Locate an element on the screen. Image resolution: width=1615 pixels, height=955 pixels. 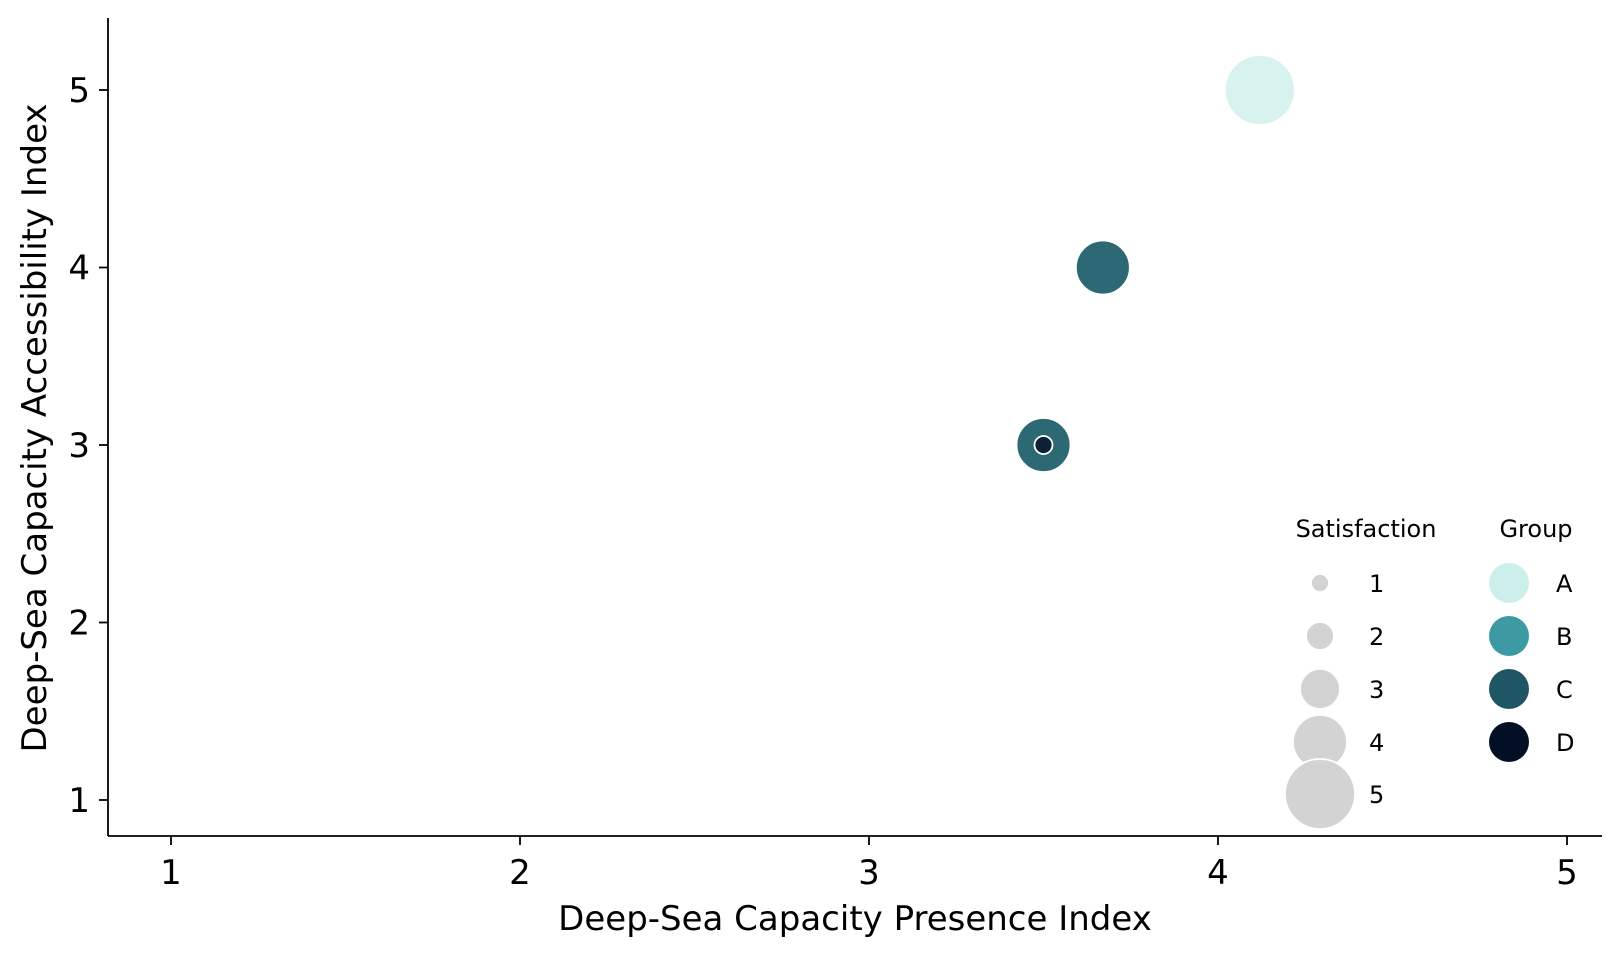
x-tick-label: 1 is located at coordinates (171, 873).